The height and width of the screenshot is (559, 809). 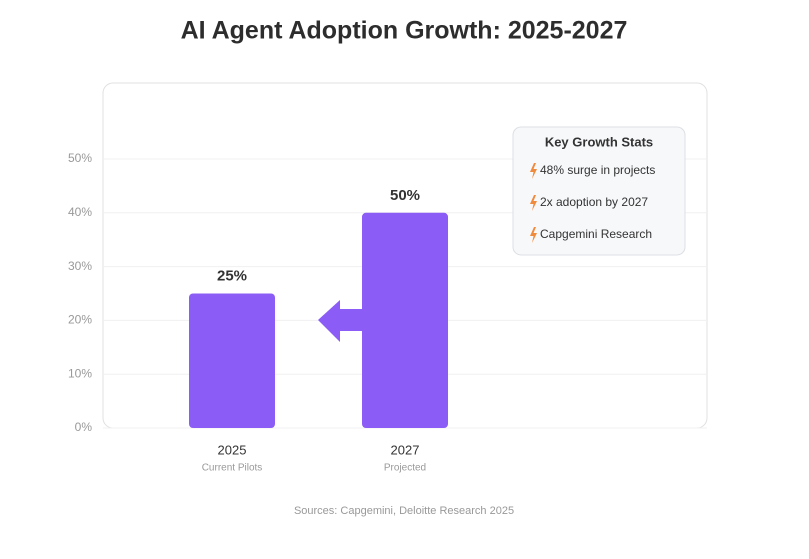 I want to click on stats-box, so click(x=599, y=191).